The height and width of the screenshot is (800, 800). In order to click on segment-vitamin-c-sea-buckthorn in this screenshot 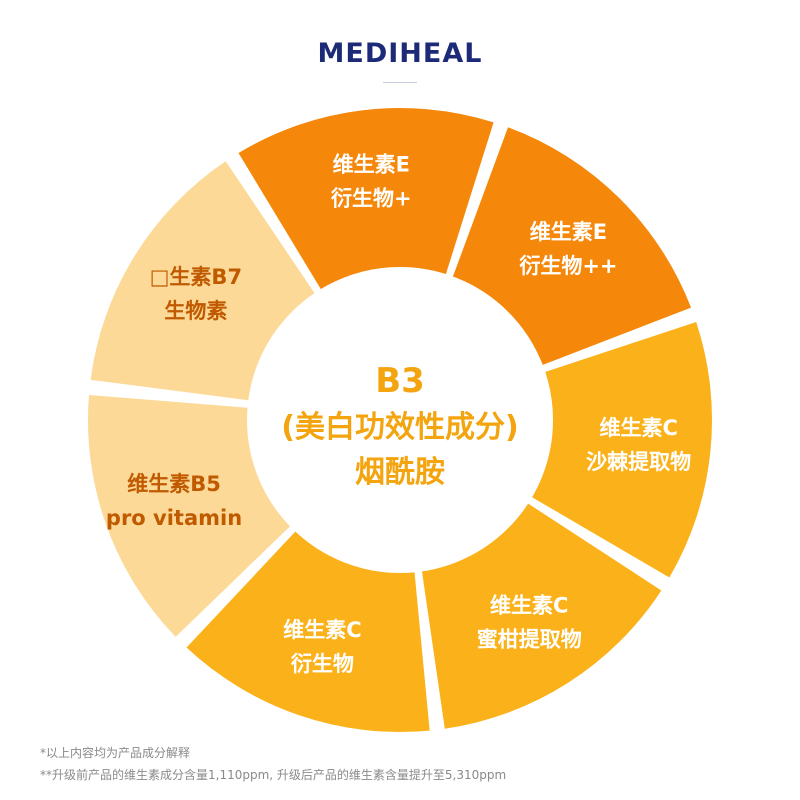, I will do `click(620, 449)`.